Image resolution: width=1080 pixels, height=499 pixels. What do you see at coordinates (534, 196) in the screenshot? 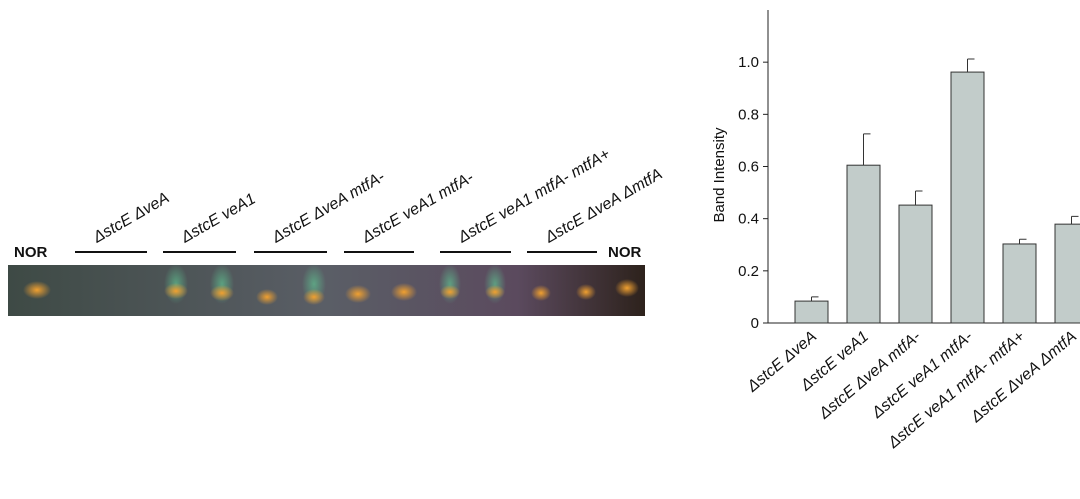
I see `lane-label: ΔstcE veA1 mtfA- mtfA+` at bounding box center [534, 196].